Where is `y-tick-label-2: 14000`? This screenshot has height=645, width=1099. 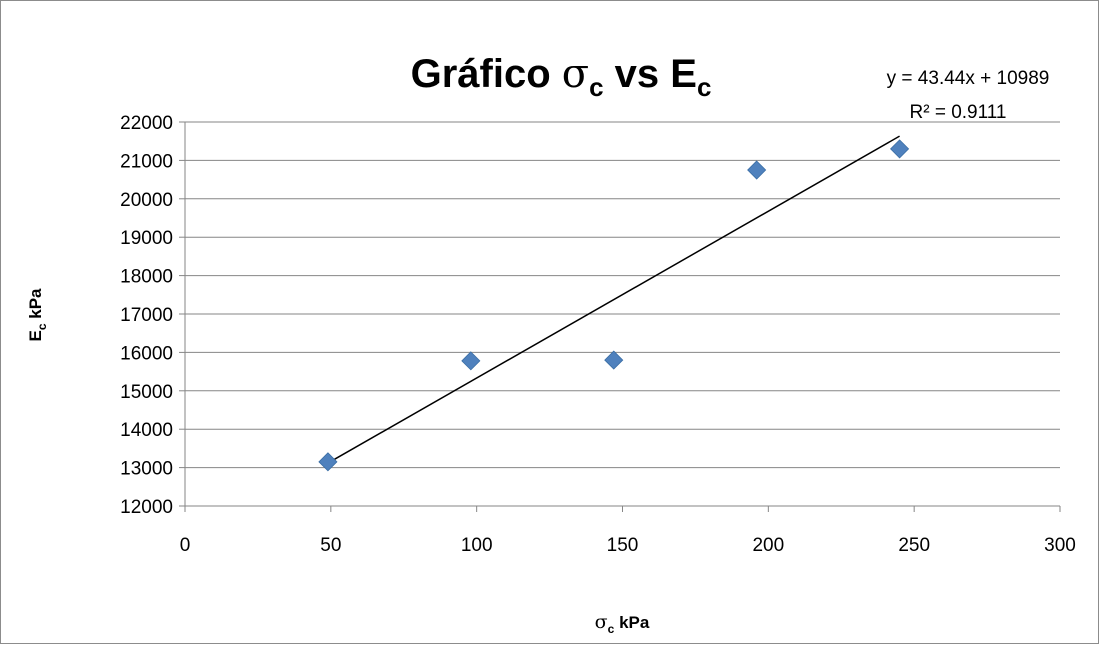
y-tick-label-2: 14000 is located at coordinates (146, 430).